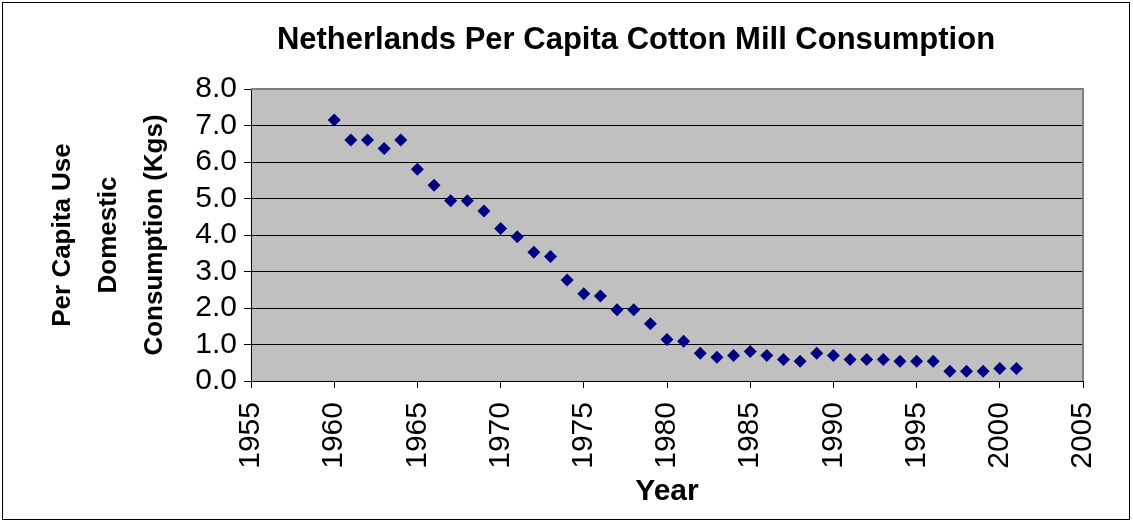 Image resolution: width=1133 pixels, height=523 pixels. Describe the element at coordinates (332, 435) in the screenshot. I see `x-tick-label: 1960` at that location.